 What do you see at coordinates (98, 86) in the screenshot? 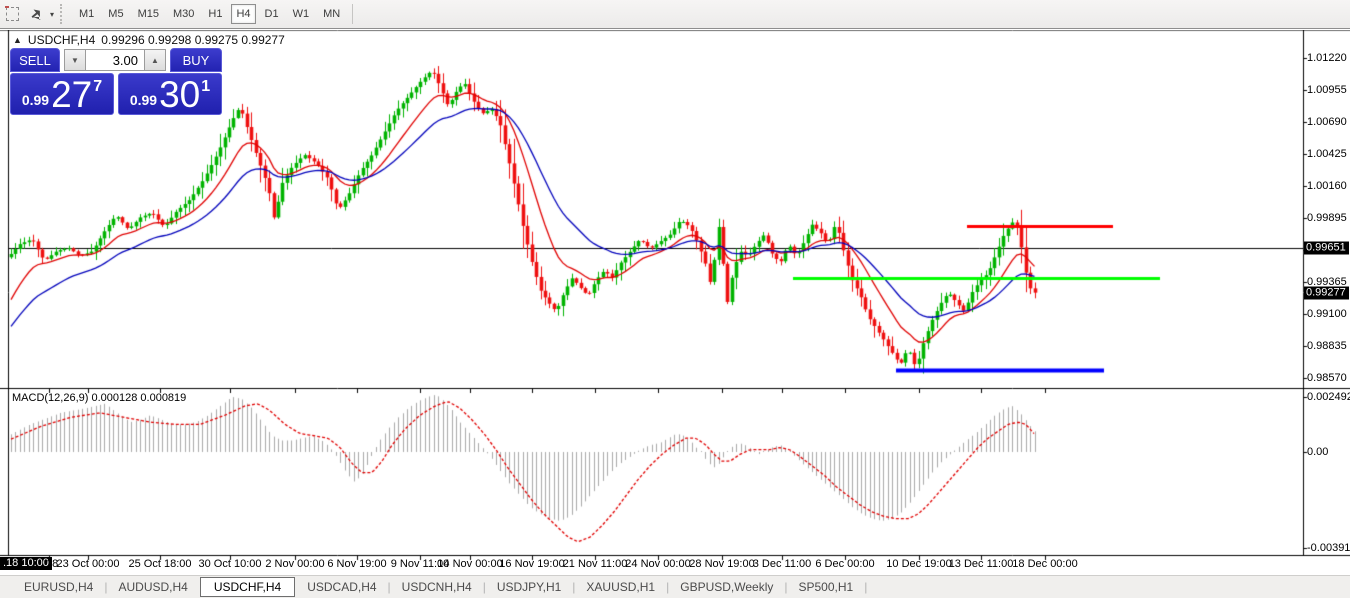
I see `sell-price-pip: 7` at bounding box center [98, 86].